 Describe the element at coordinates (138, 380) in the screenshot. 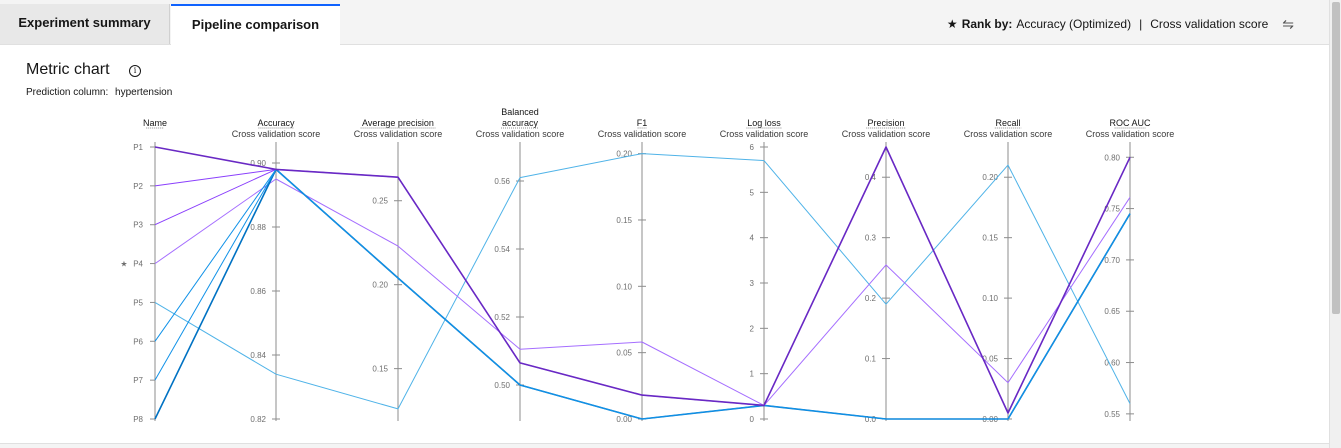

I see `tick-label: P7` at that location.